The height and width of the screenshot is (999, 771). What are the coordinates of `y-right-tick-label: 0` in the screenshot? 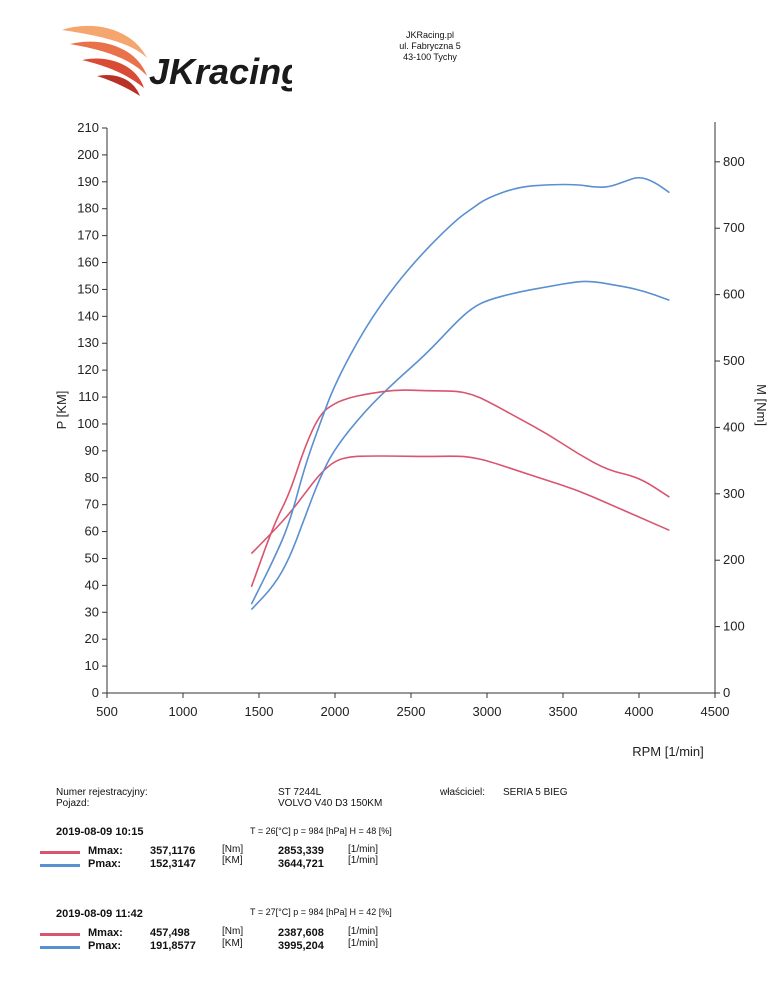 It's located at (726, 692).